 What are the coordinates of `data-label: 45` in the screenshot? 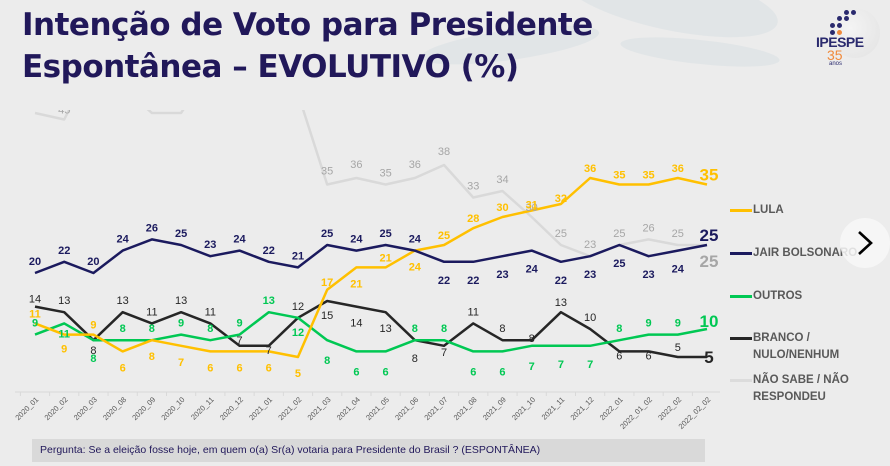 It's located at (64, 113).